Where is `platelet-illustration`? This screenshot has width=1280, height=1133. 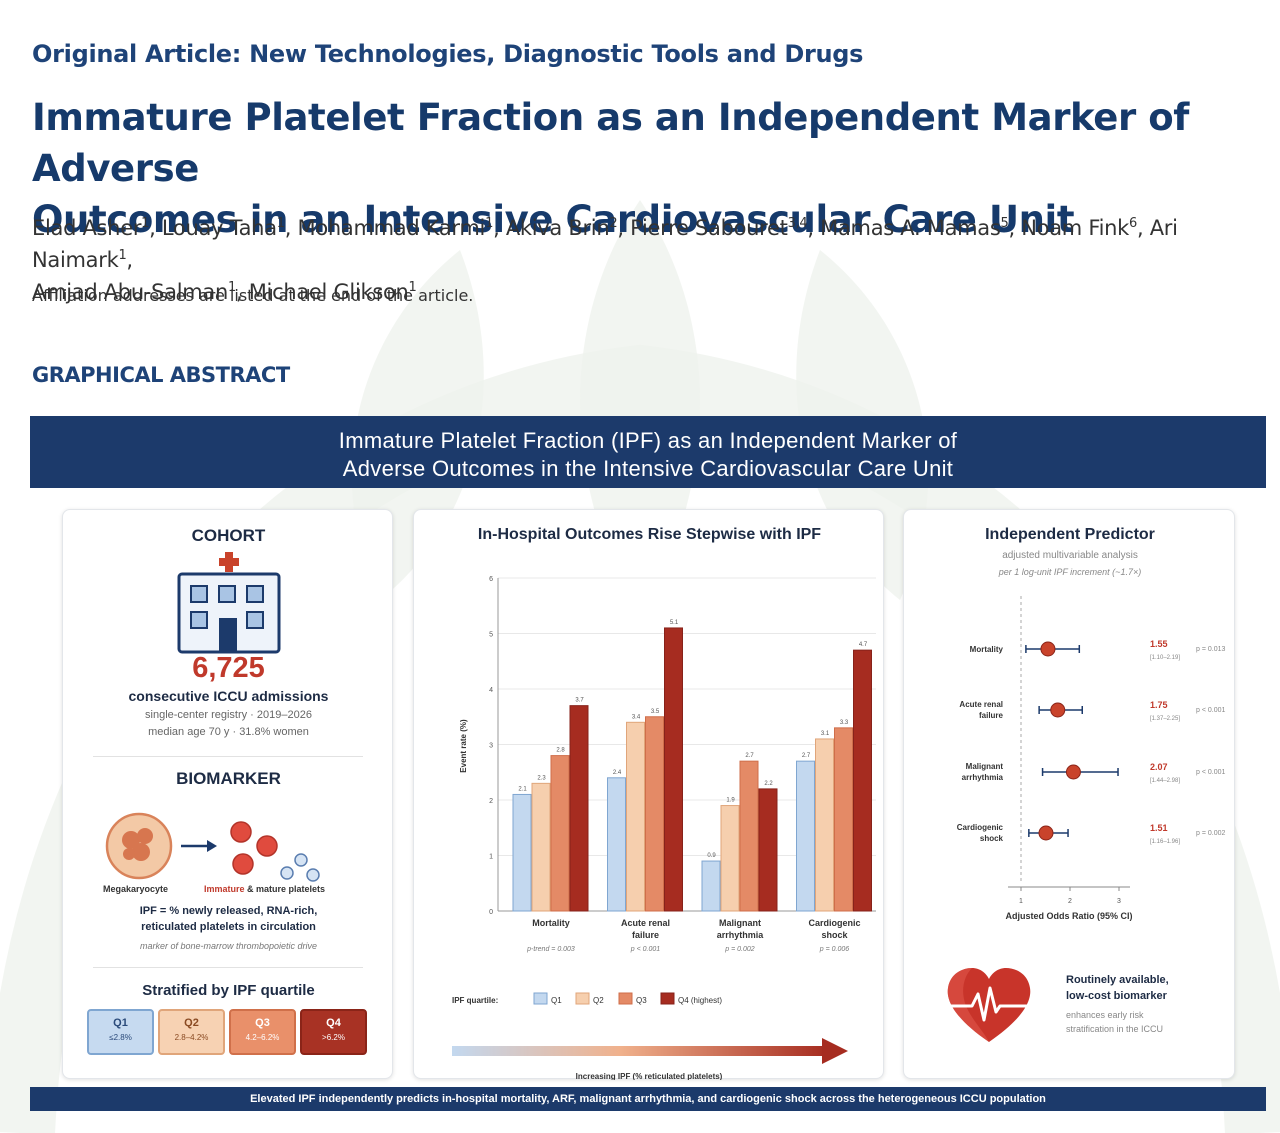
platelet-illustration is located at coordinates (212, 847).